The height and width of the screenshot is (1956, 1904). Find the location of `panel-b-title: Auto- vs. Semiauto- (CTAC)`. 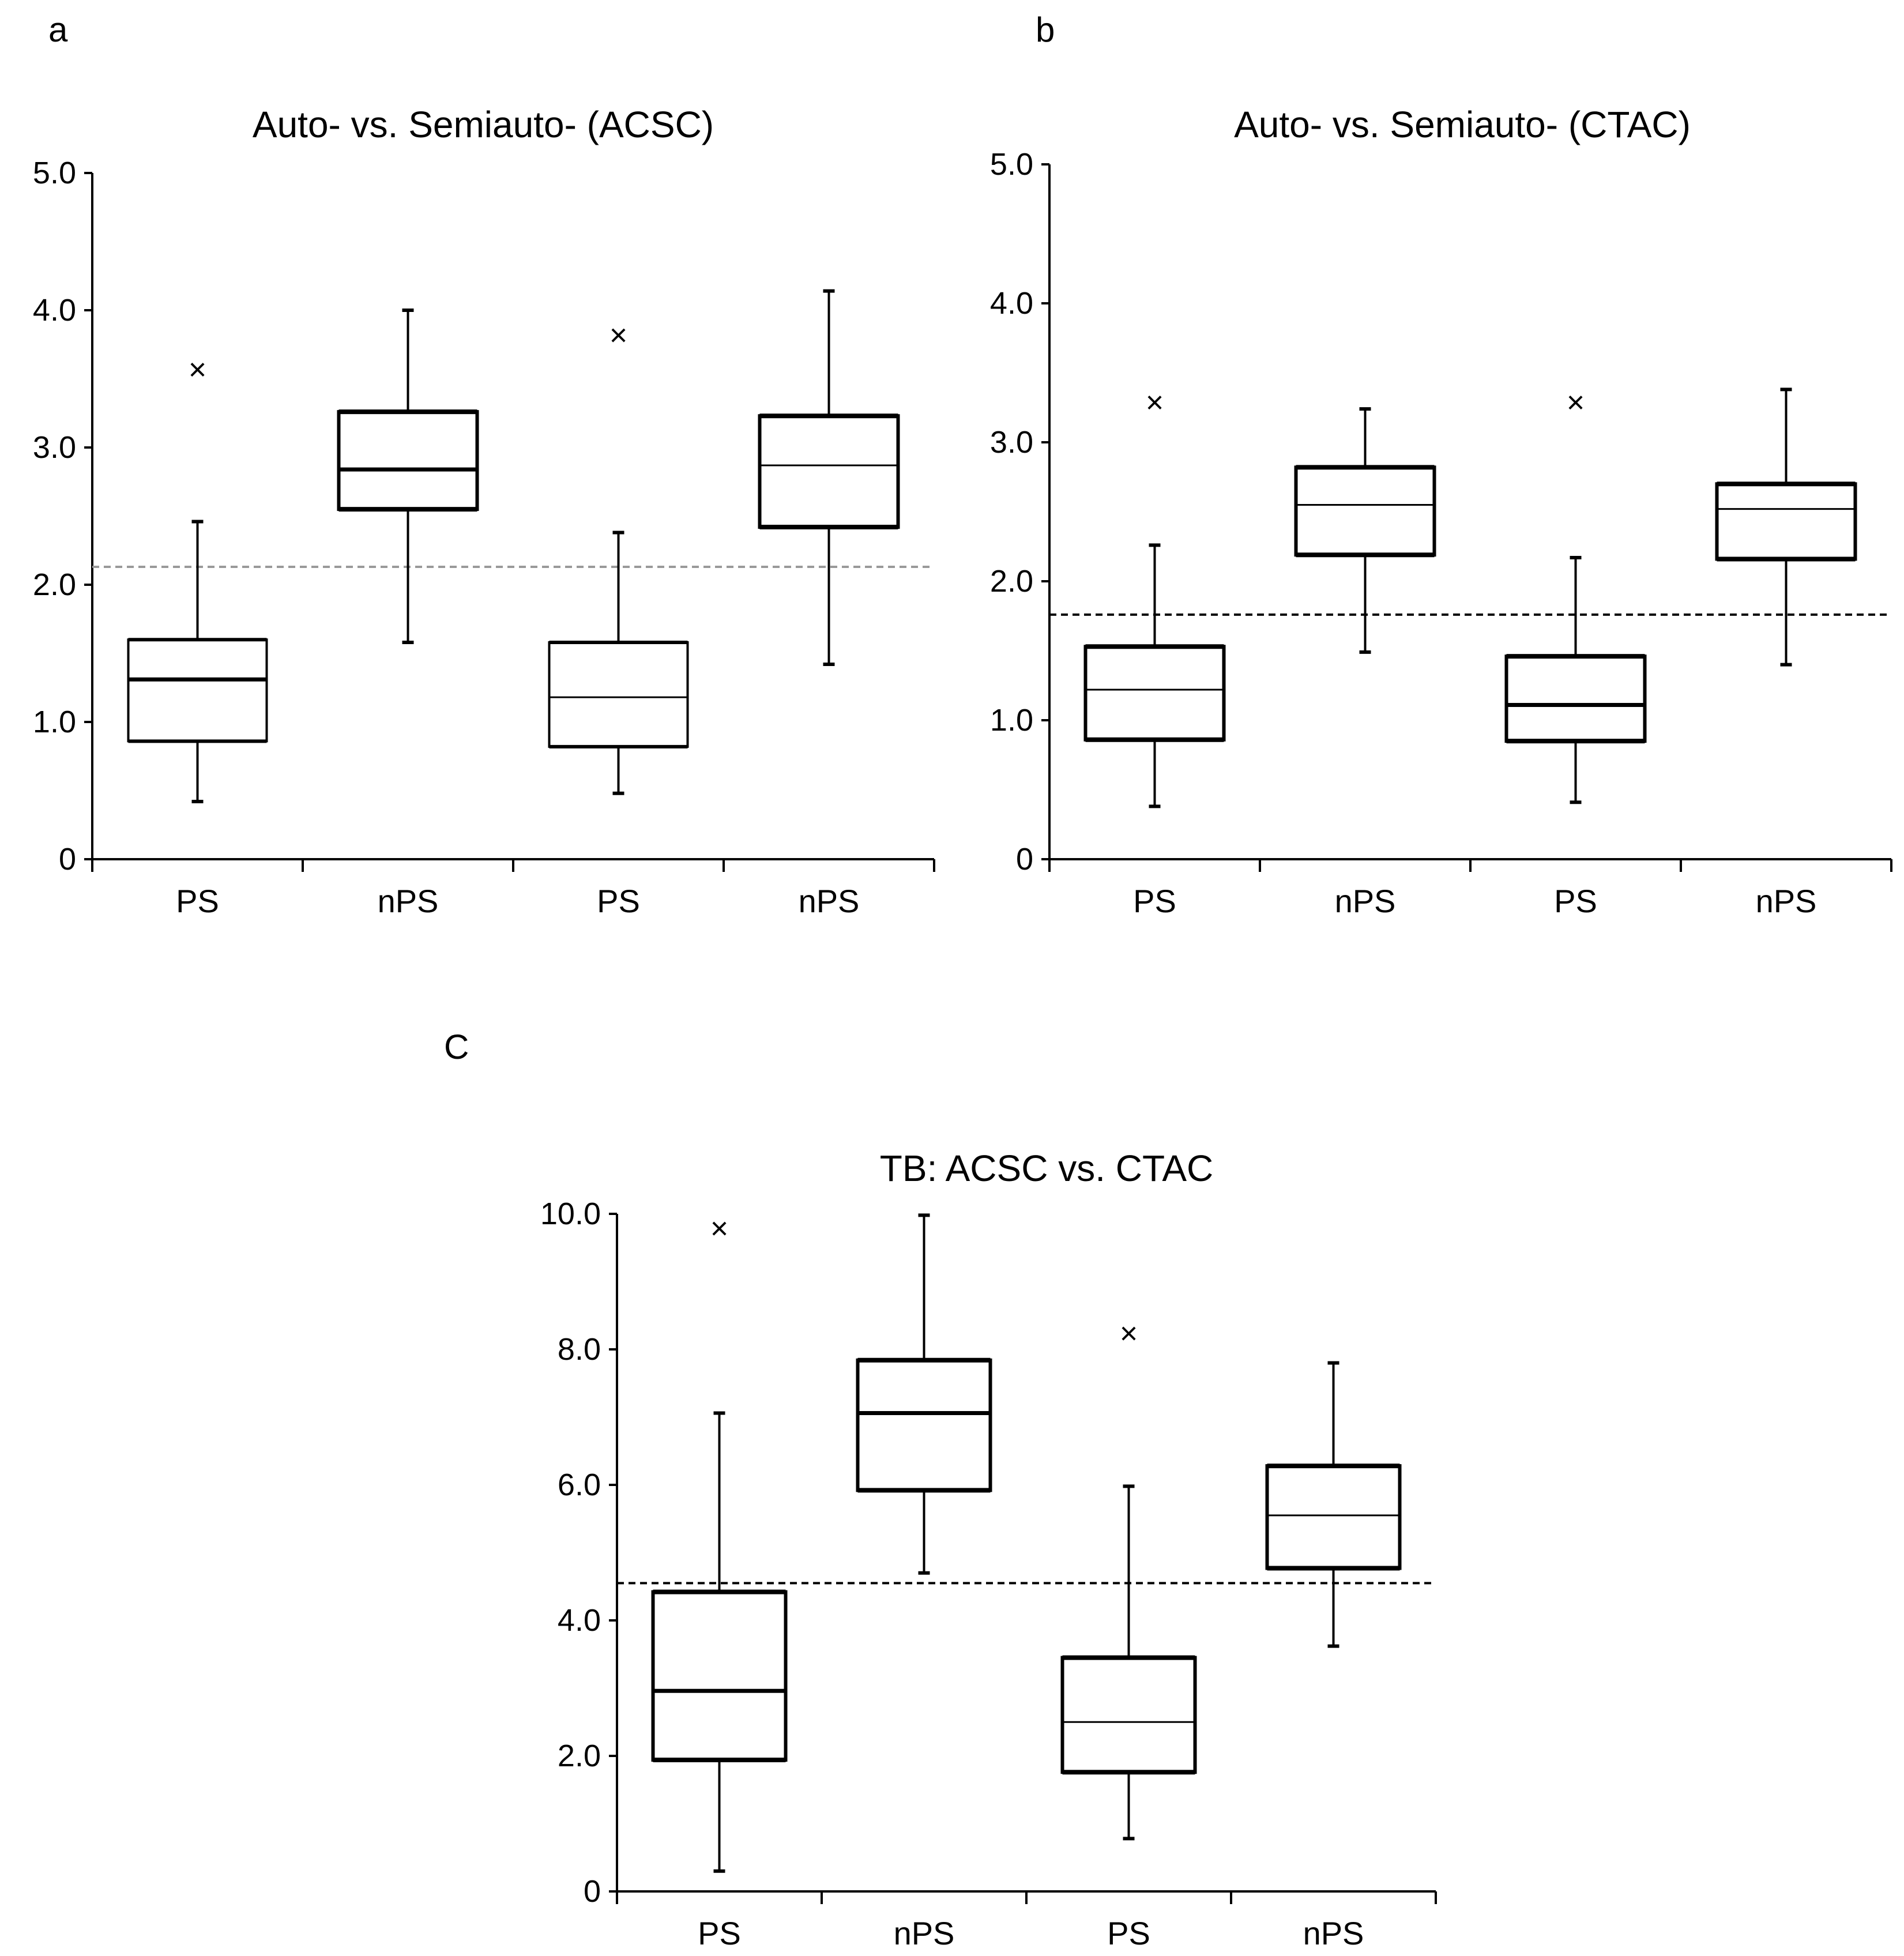

panel-b-title: Auto- vs. Semiauto- (CTAC) is located at coordinates (1462, 124).